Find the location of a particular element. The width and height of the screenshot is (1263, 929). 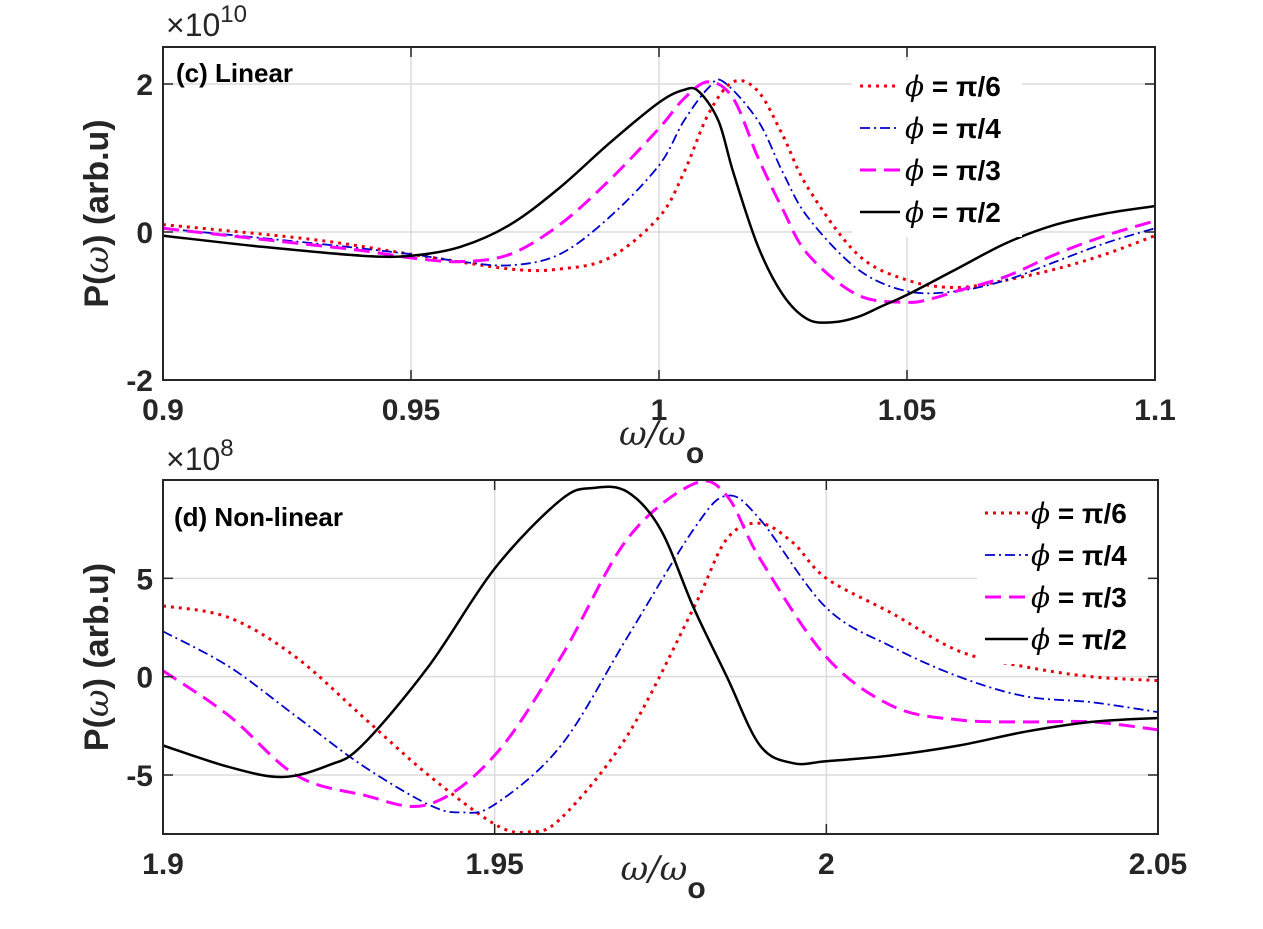

y-tick-label: 5 is located at coordinates (144, 579).